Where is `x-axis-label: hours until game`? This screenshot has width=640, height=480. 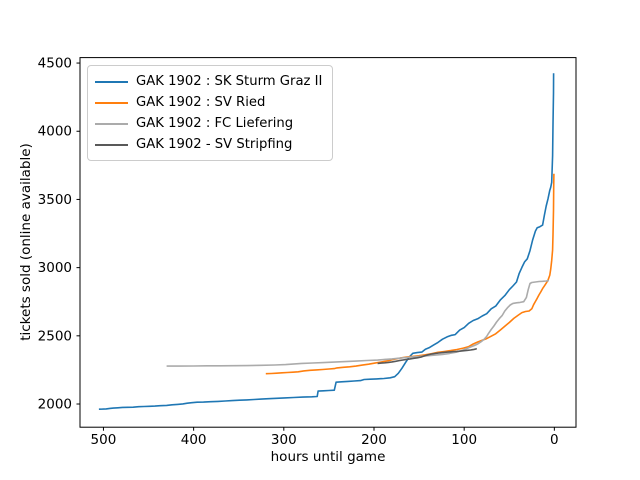 x-axis-label: hours until game is located at coordinates (320, 457).